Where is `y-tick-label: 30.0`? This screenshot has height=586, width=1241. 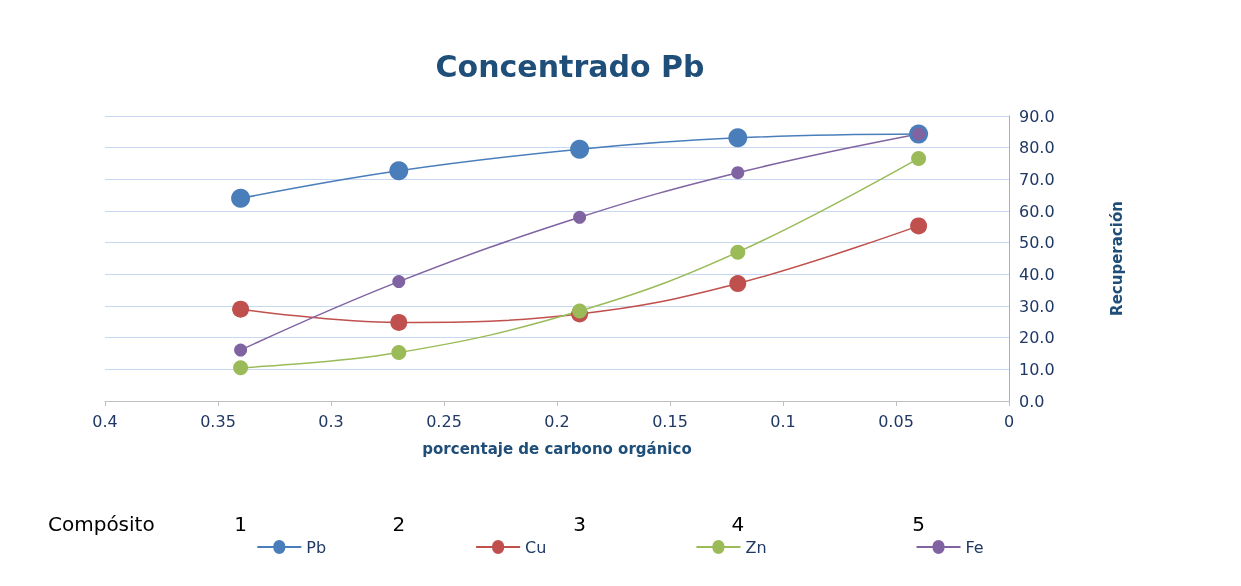 y-tick-label: 30.0 is located at coordinates (1037, 306).